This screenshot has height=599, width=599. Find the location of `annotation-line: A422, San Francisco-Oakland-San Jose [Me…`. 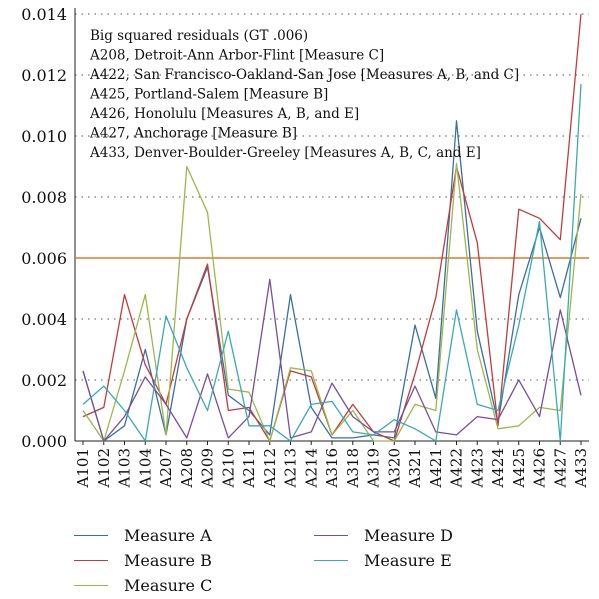

annotation-line: A422, San Francisco-Oakland-San Jose [Me… is located at coordinates (304, 75).